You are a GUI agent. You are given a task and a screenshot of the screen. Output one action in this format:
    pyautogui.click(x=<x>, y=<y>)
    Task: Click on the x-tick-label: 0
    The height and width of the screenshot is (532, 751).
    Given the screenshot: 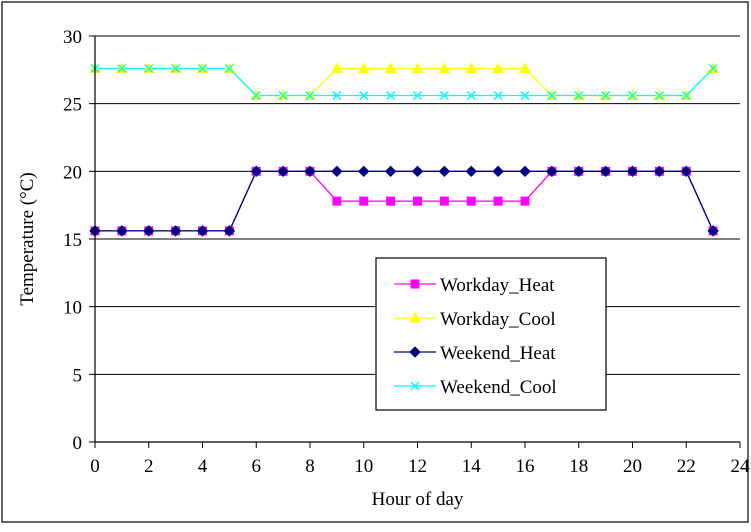 What is the action you would take?
    pyautogui.click(x=95, y=466)
    